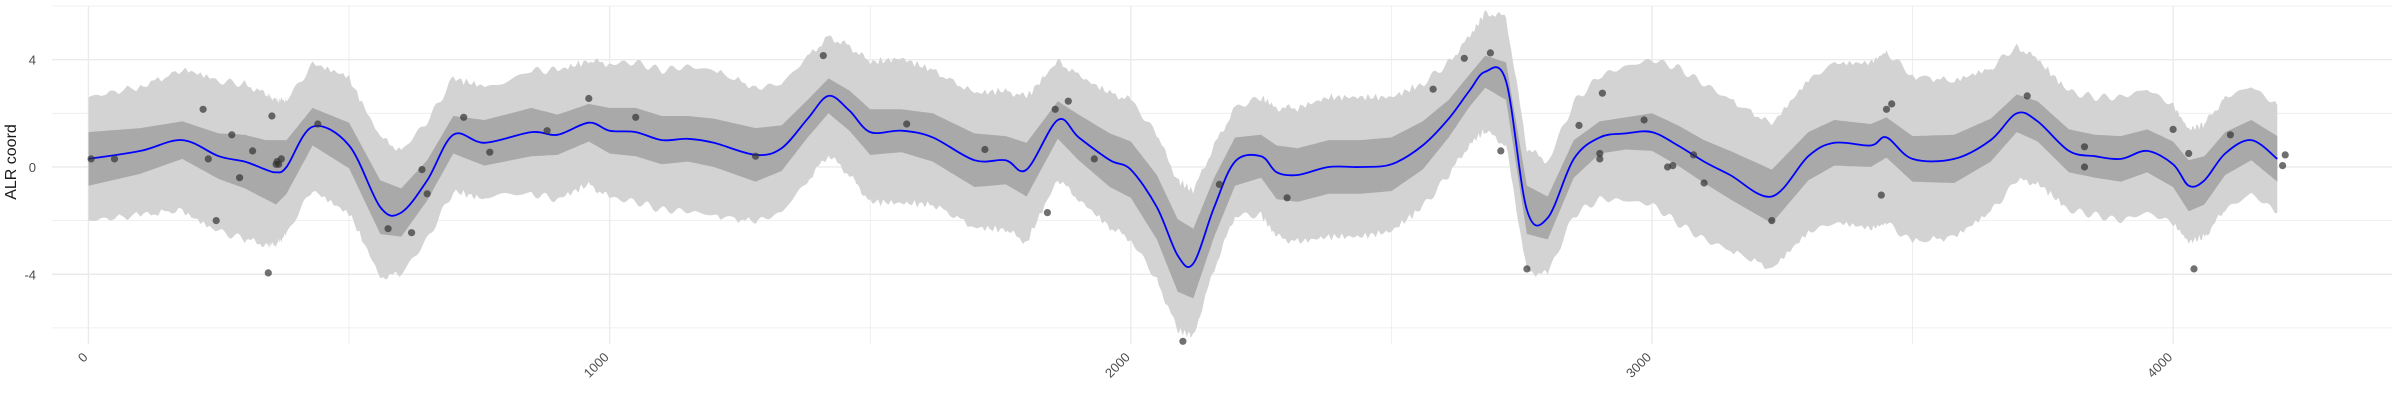 Image resolution: width=2400 pixels, height=400 pixels. Describe the element at coordinates (32, 167) in the screenshot. I see `y-tick-label: 0` at that location.